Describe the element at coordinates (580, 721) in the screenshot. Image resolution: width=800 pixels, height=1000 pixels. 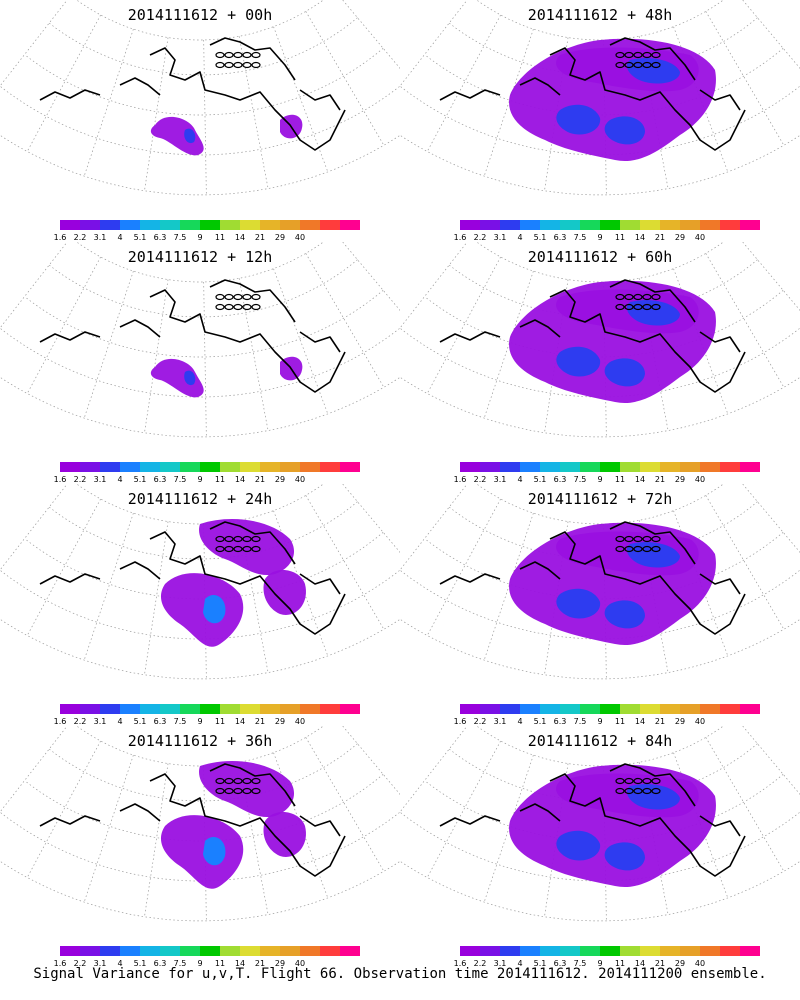
I see `colorbar-tick-label: 7.5` at that location.